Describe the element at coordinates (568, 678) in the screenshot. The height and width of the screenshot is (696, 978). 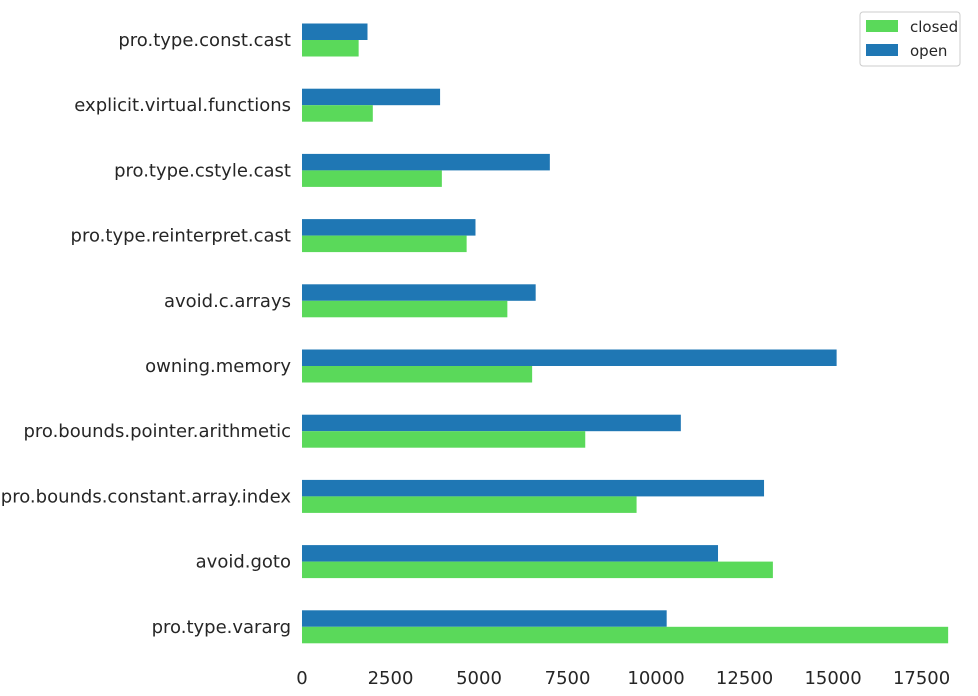
I see `x-tick-label: 7500` at that location.